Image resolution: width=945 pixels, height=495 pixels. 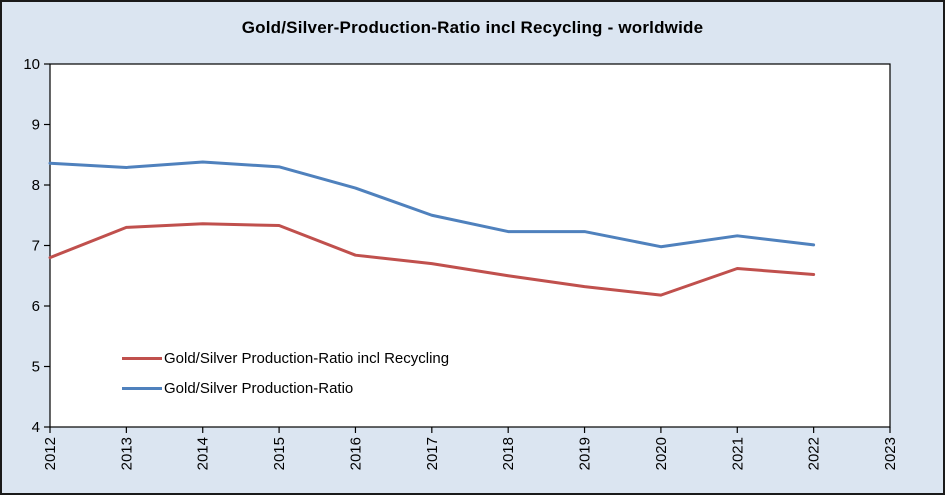 What do you see at coordinates (203, 453) in the screenshot?
I see `x-axis-tick-label: 2014` at bounding box center [203, 453].